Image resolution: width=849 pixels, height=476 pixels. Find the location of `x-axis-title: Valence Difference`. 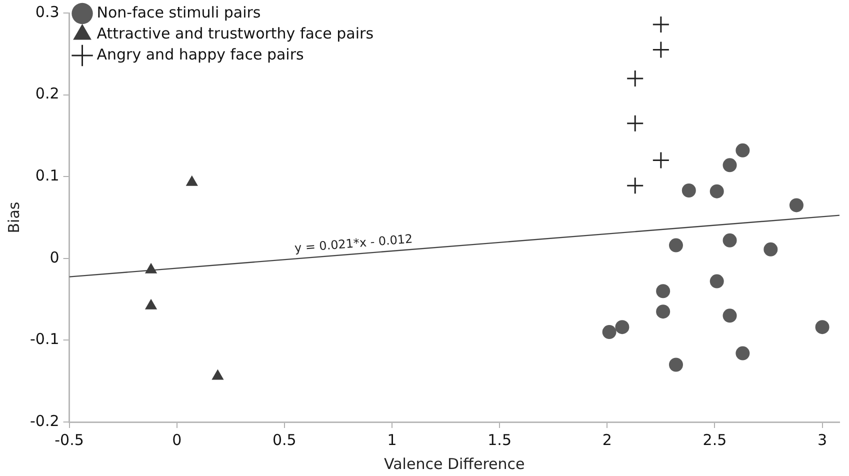

x-axis-title: Valence Difference is located at coordinates (454, 463).